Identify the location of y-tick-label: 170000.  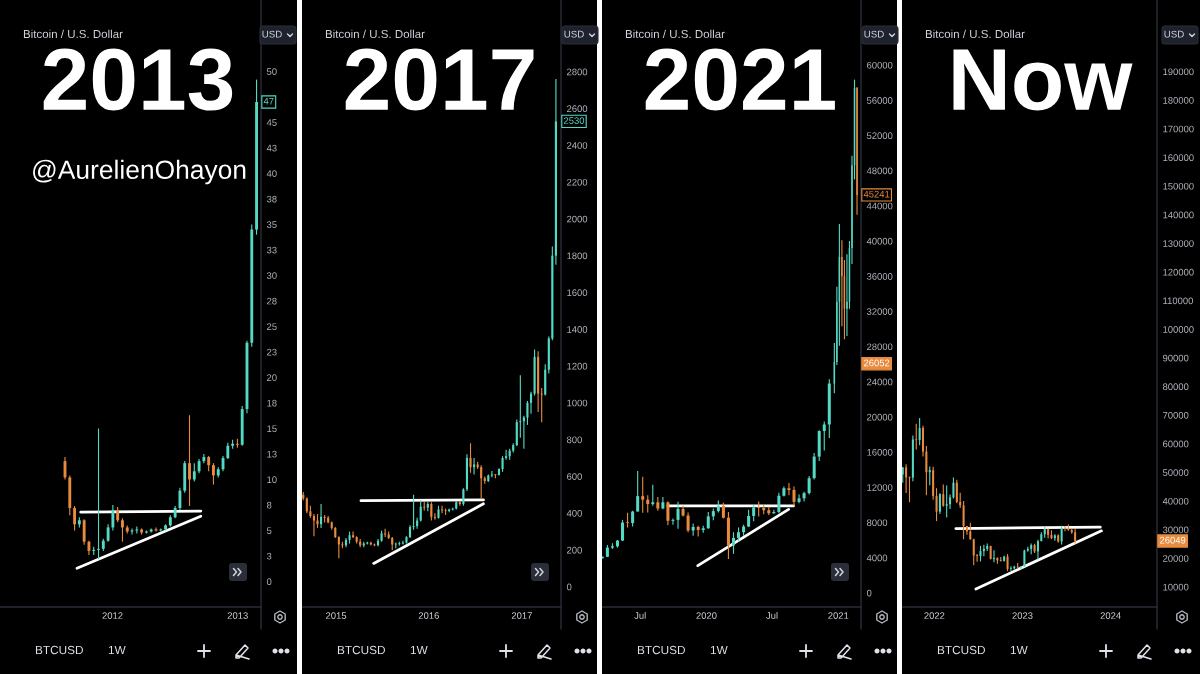
(1178, 129).